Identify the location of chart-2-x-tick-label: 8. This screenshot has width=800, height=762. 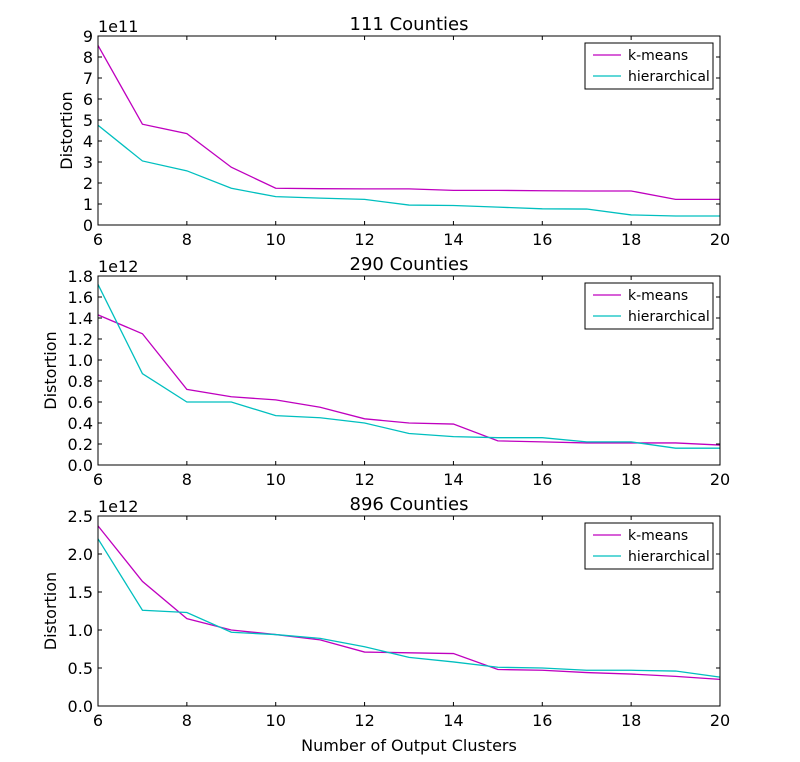
(187, 479).